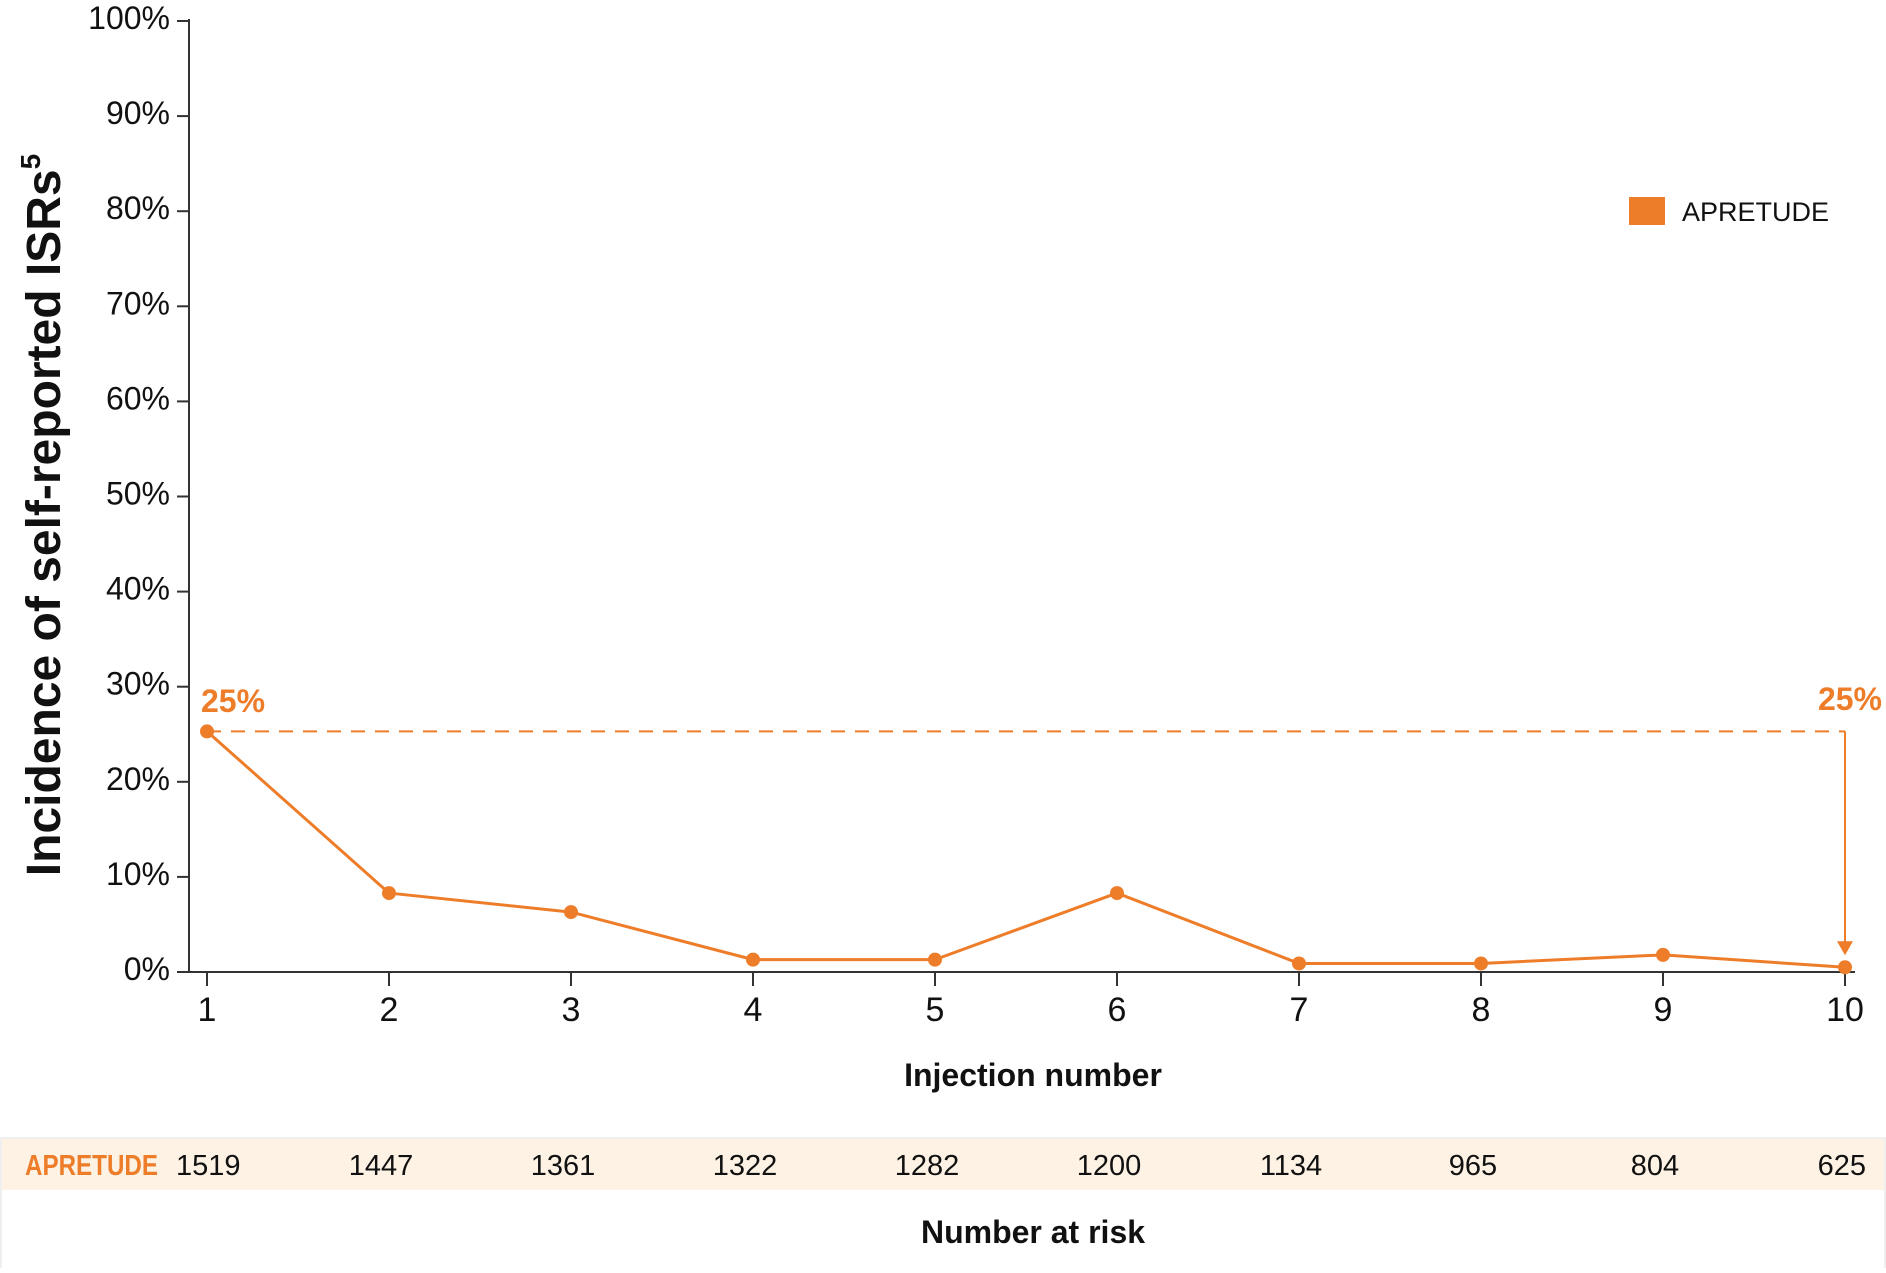 This screenshot has width=1886, height=1273. Describe the element at coordinates (1021, 1166) in the screenshot. I see `number-at-risk-values: 1519 1447 1361 1322 1282 1200 1134 965 804 625` at that location.